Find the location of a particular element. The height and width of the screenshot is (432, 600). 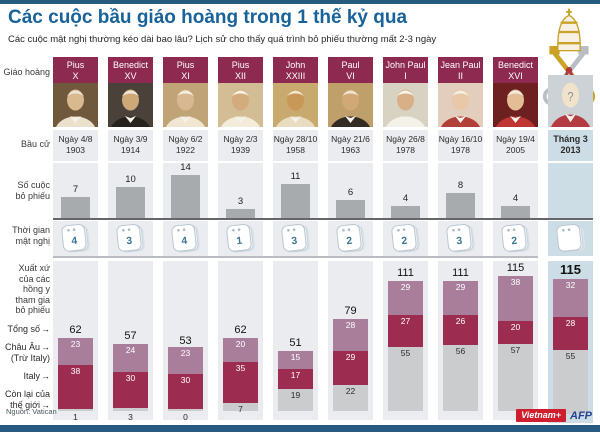

segment-italy: 27 is located at coordinates (405, 331).